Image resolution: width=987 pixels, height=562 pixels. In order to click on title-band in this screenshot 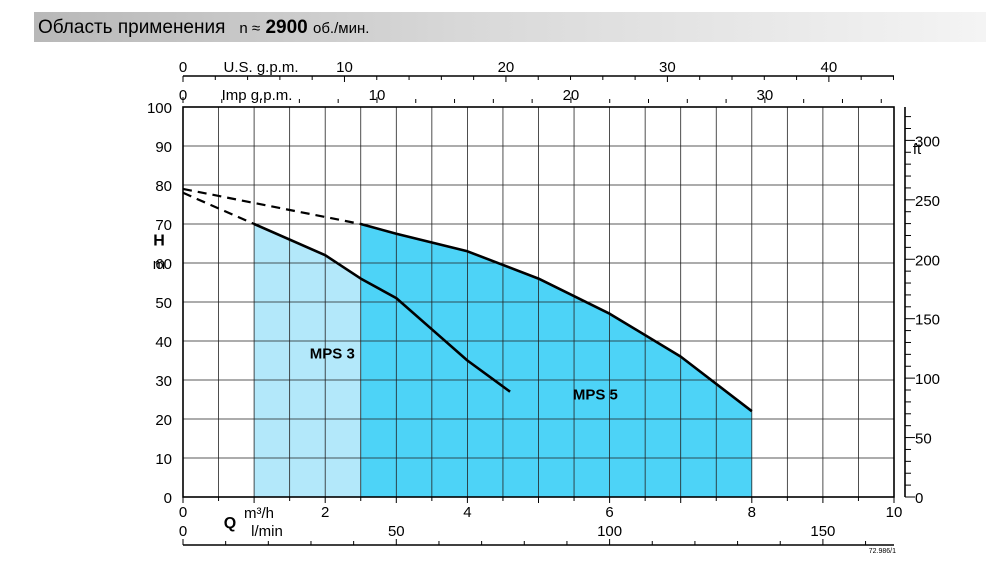, I will do `click(510, 27)`.